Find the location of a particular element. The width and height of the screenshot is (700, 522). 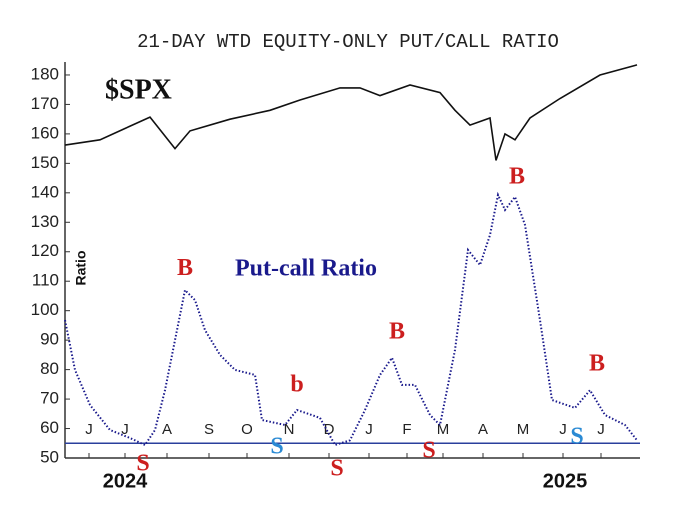

x-tick-label: S is located at coordinates (209, 429).